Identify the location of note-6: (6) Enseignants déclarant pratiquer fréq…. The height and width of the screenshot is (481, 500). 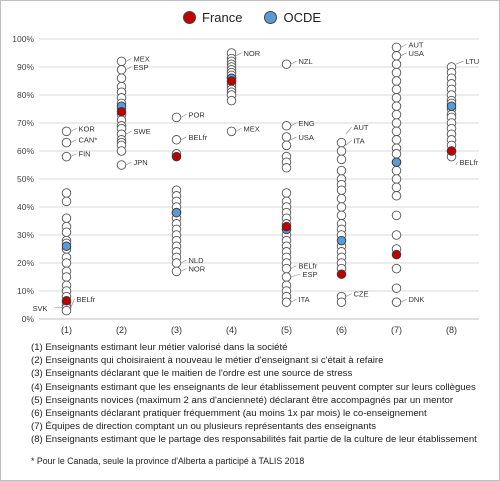
(229, 414).